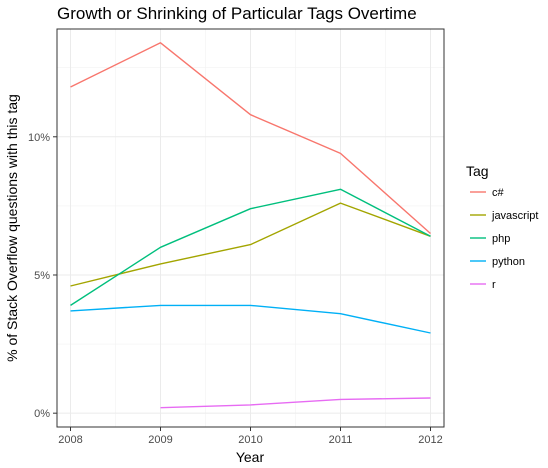 The image size is (548, 468). What do you see at coordinates (514, 216) in the screenshot?
I see `legend-label: javascript` at bounding box center [514, 216].